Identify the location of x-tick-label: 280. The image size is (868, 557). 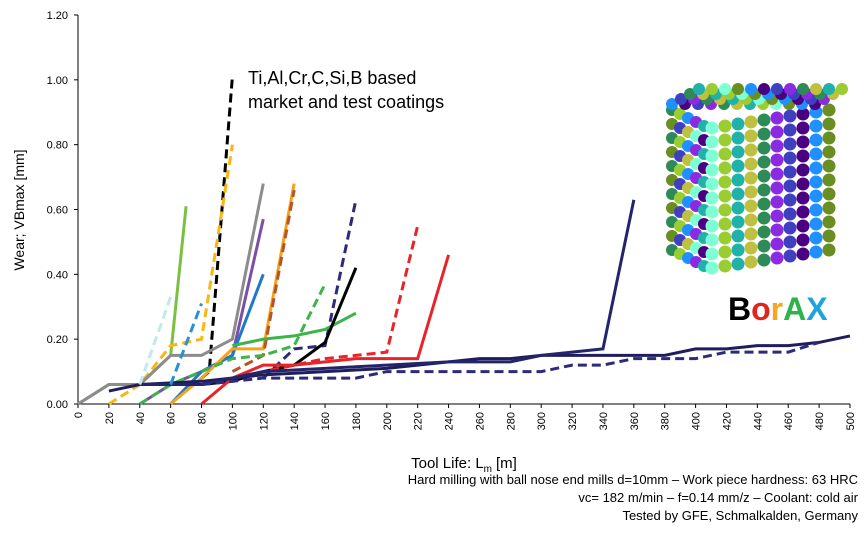
(511, 421).